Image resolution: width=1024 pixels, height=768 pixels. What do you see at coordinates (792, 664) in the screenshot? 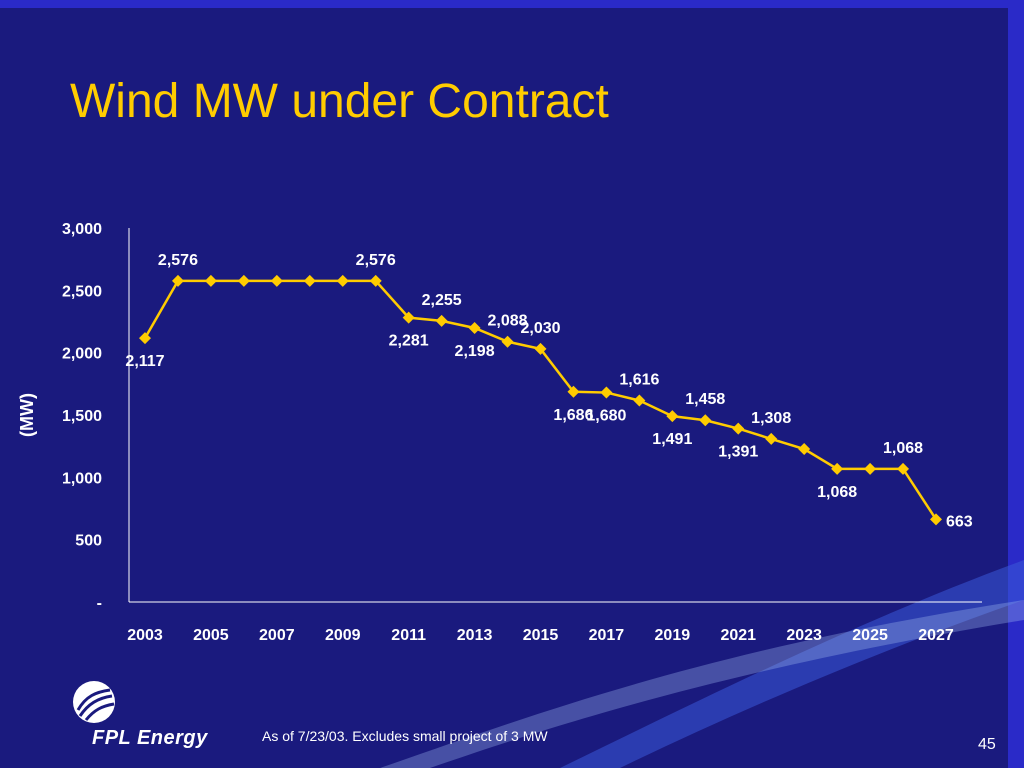
I see `decorative-swoosh` at bounding box center [792, 664].